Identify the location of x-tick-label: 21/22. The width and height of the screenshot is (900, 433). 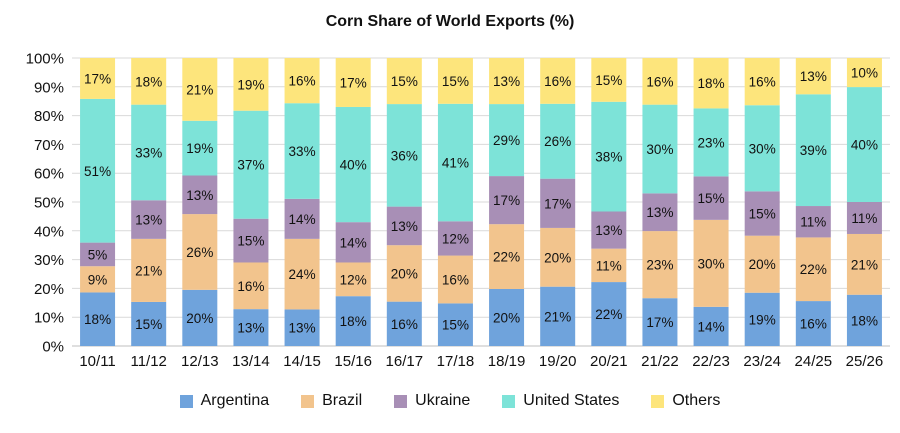
(660, 361).